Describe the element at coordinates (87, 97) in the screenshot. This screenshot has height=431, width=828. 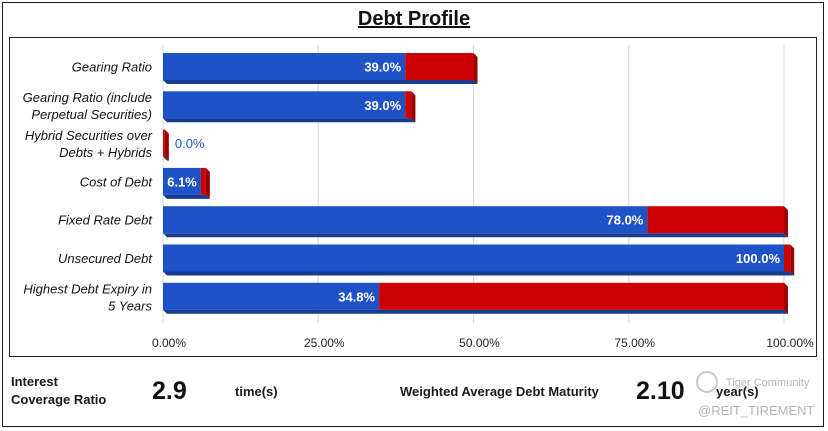
I see `category-label: Gearing Ratio (include` at that location.